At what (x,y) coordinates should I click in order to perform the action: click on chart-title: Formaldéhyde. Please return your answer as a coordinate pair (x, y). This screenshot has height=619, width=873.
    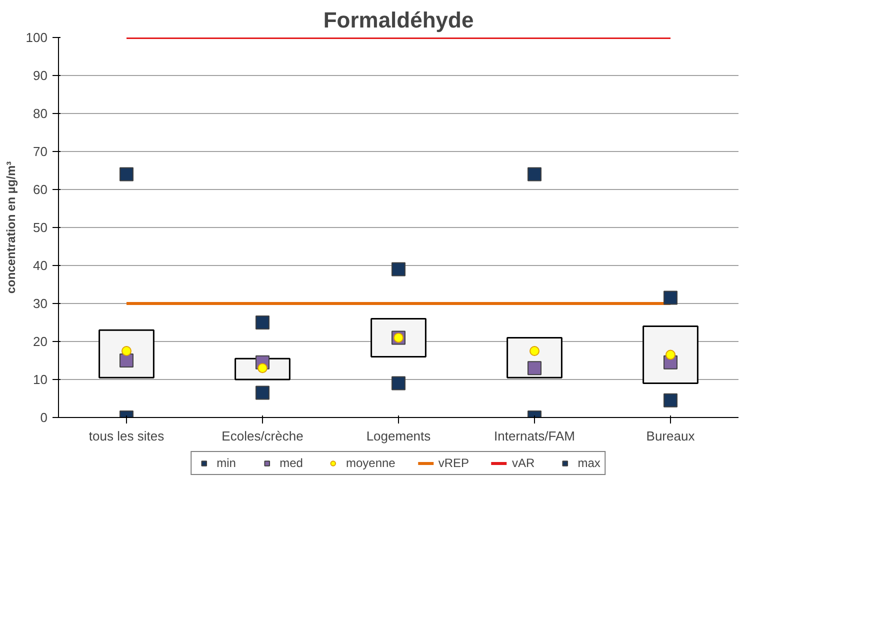
    Looking at the image, I should click on (398, 20).